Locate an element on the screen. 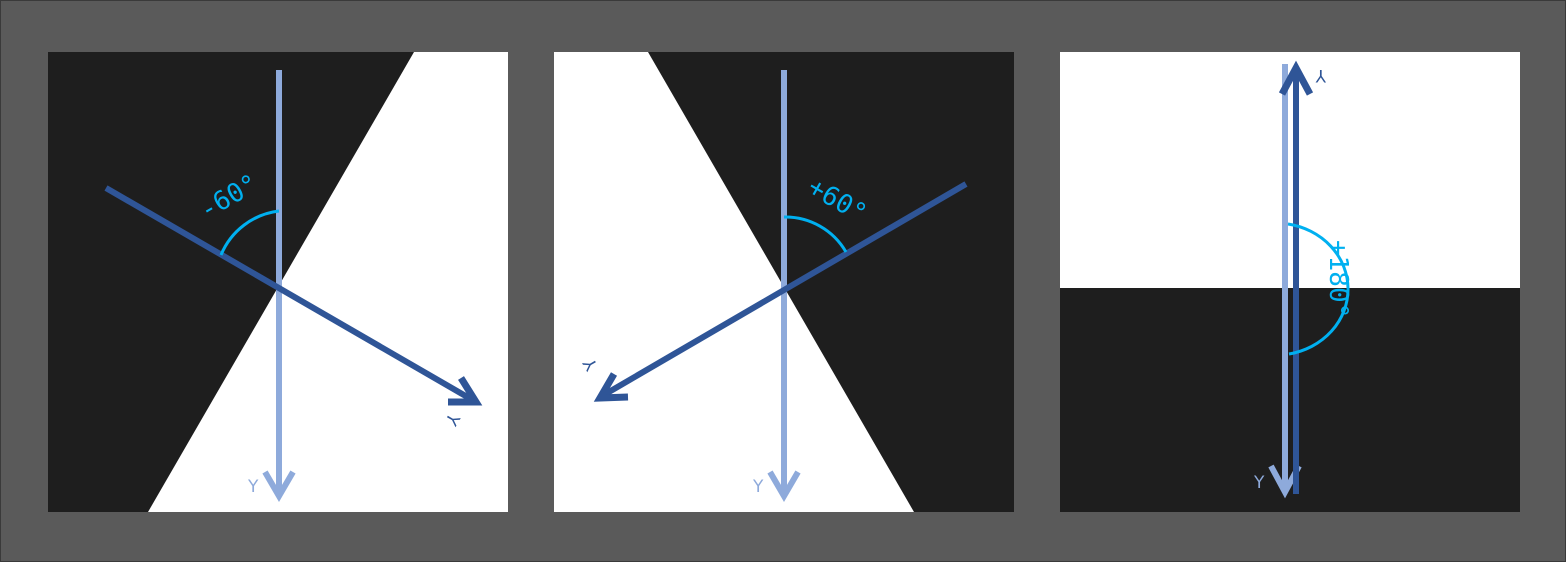 The height and width of the screenshot is (562, 1566). dark-region is located at coordinates (1290, 400).